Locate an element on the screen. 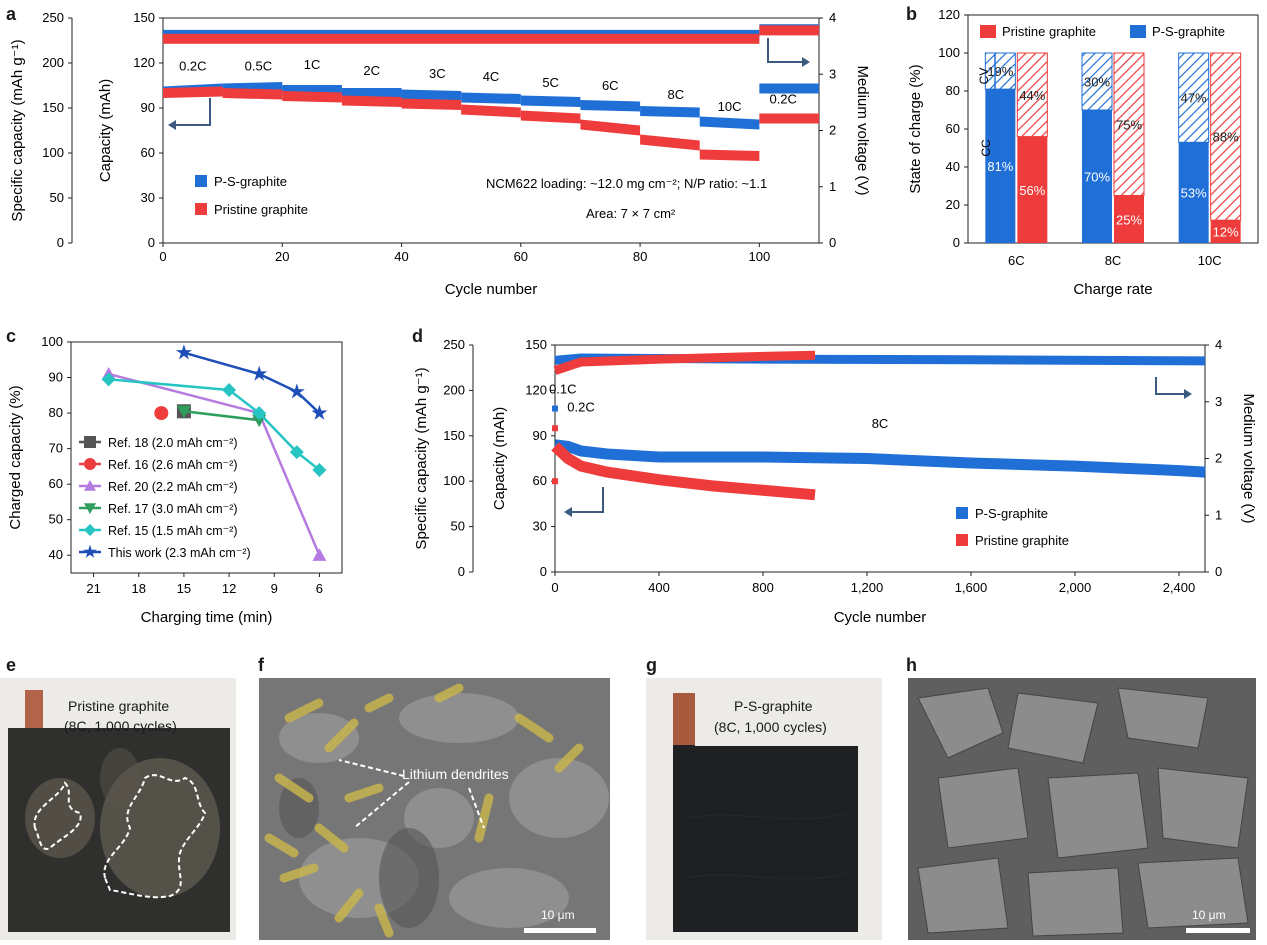 This screenshot has height=945, width=1267. y-tick-label-specific-a: 50 is located at coordinates (57, 197).